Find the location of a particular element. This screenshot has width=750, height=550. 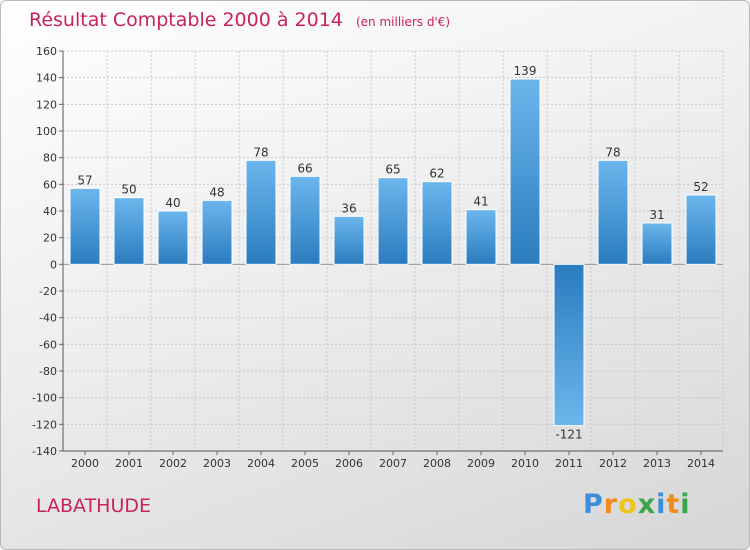

logo-letter: o is located at coordinates (628, 504).